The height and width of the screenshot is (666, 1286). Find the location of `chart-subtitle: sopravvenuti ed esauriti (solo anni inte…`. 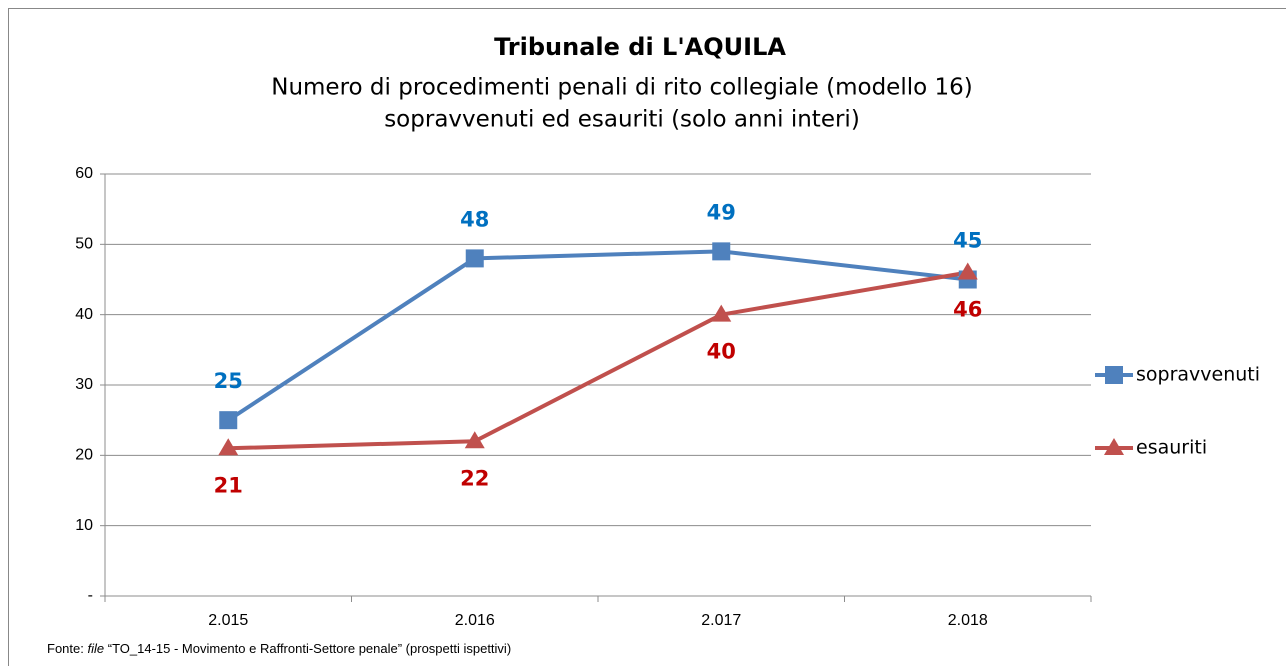

chart-subtitle: sopravvenuti ed esauriti (solo anni inte… is located at coordinates (622, 120).